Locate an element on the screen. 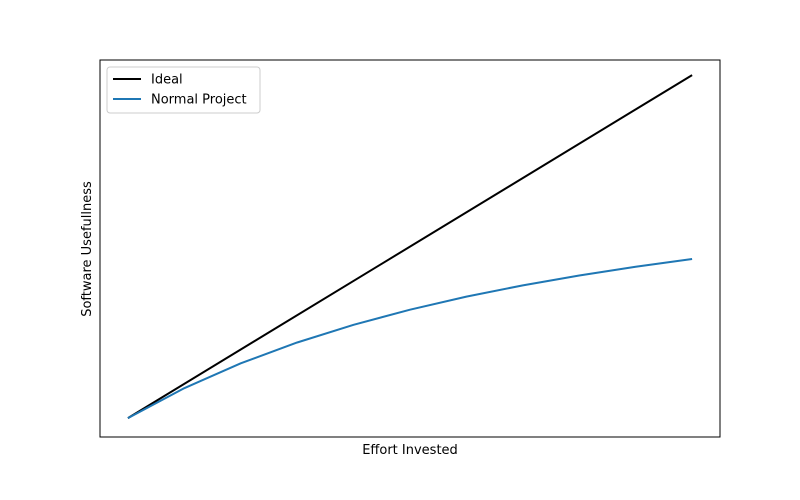 Image resolution: width=800 pixels, height=500 pixels. legend: Ideal Normal Project is located at coordinates (183, 90).